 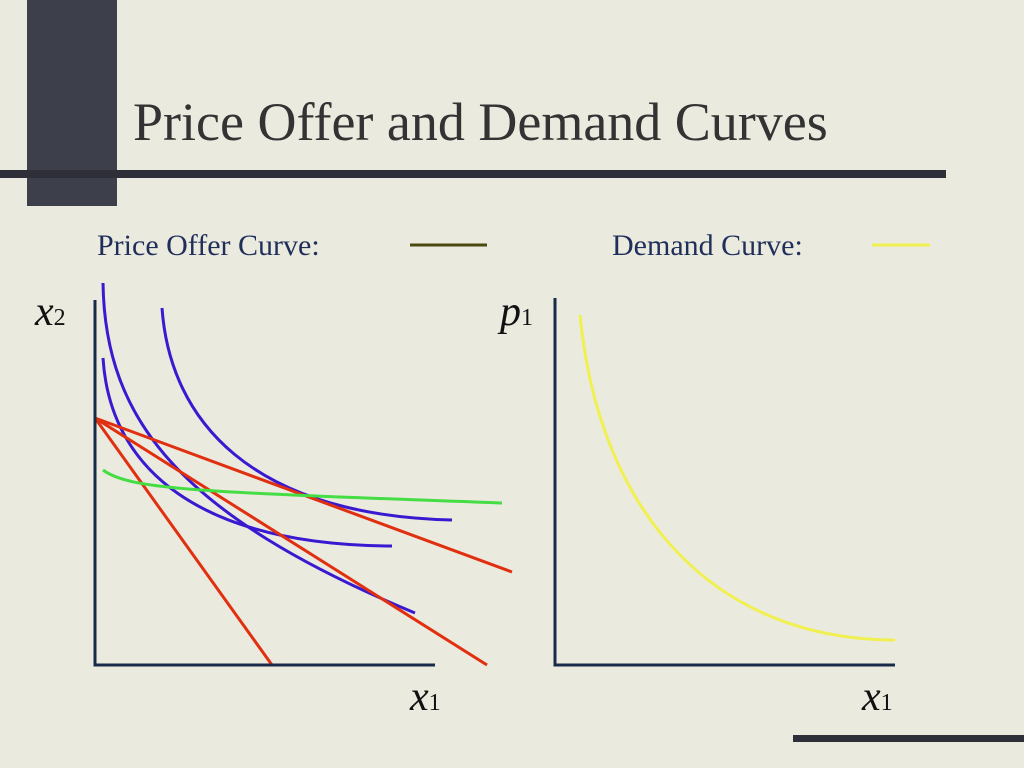 What do you see at coordinates (509, 312) in the screenshot?
I see `label-var: p` at bounding box center [509, 312].